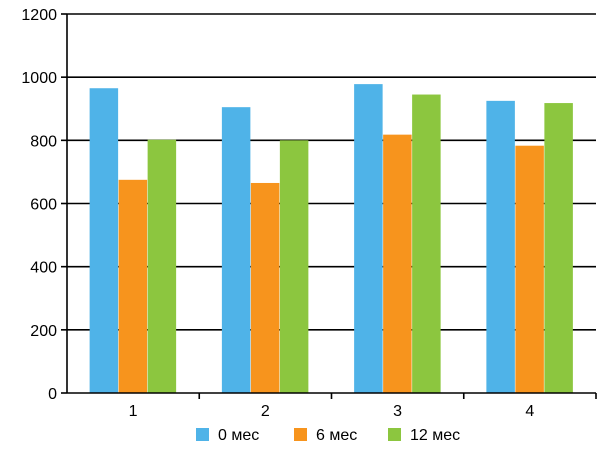 Image resolution: width=604 pixels, height=453 pixels. I want to click on legend-label: 6 мес, so click(336, 435).